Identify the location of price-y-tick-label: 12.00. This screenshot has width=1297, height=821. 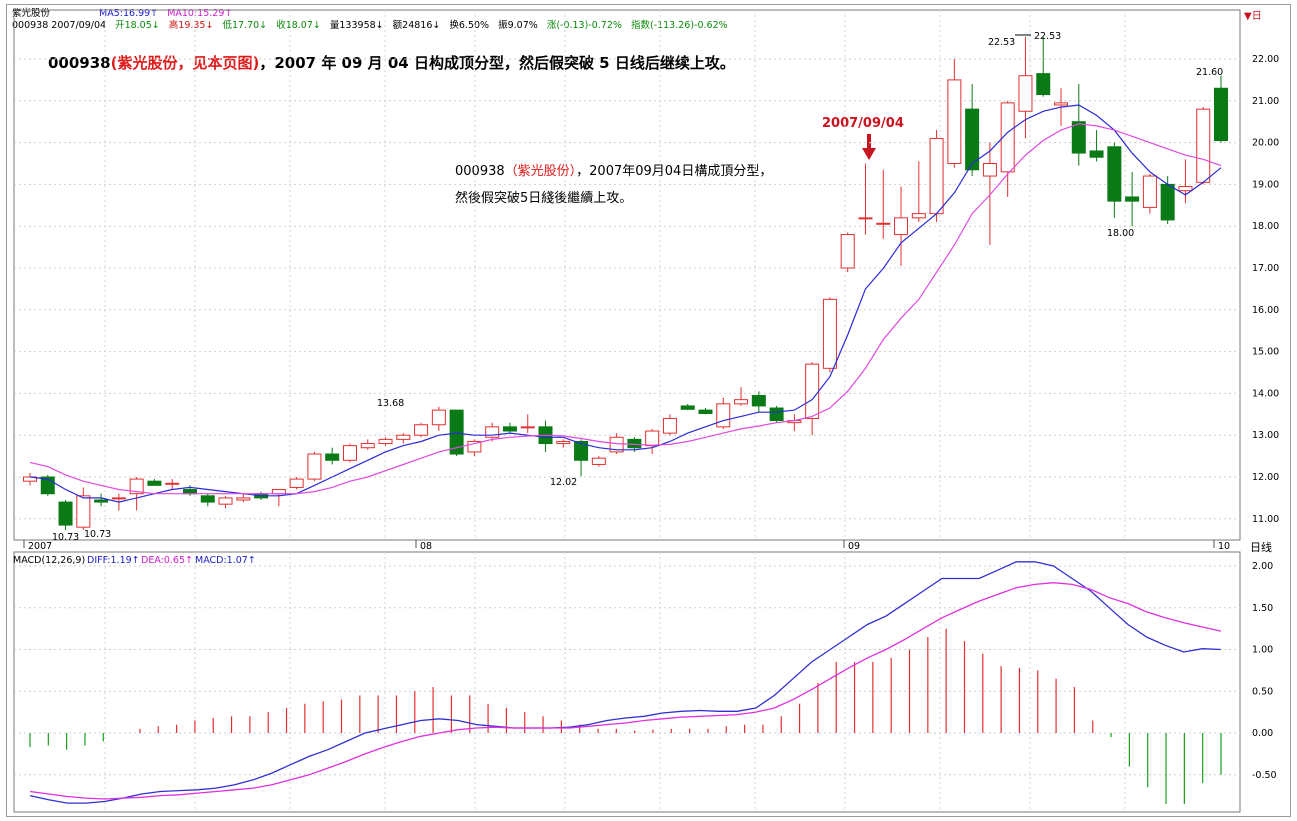
(1265, 477).